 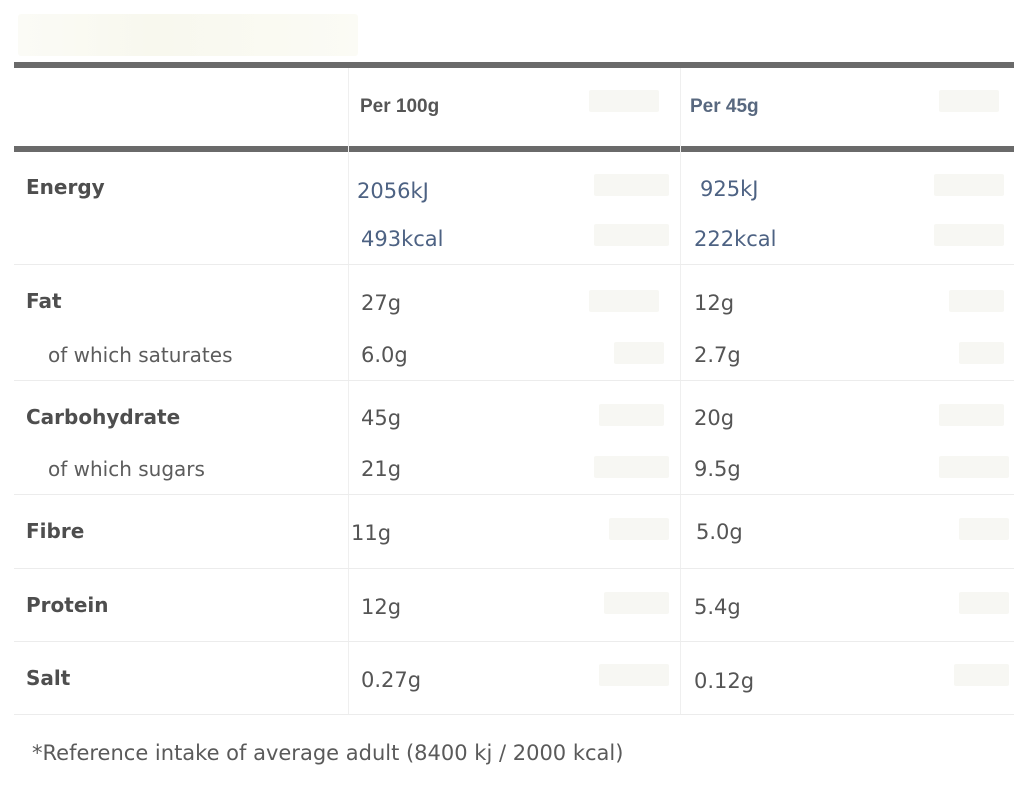 I want to click on row-label-energy: Energy, so click(x=65, y=187).